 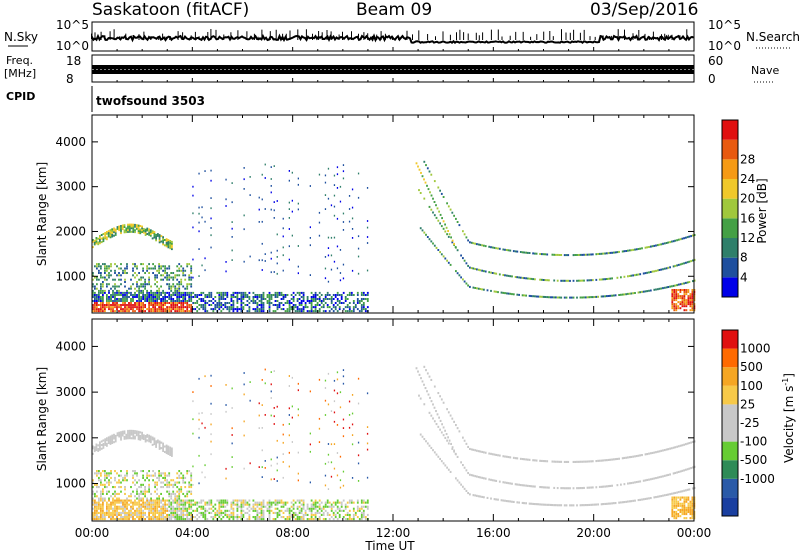 I want to click on velocity-cell-2070, so click(x=692, y=509).